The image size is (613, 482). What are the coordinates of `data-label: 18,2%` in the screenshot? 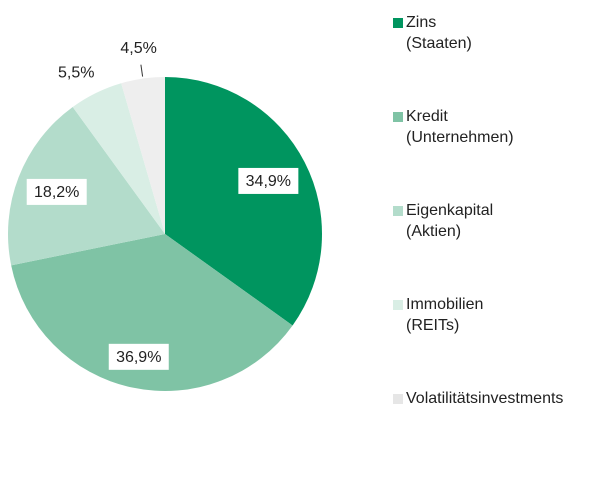 It's located at (56, 192).